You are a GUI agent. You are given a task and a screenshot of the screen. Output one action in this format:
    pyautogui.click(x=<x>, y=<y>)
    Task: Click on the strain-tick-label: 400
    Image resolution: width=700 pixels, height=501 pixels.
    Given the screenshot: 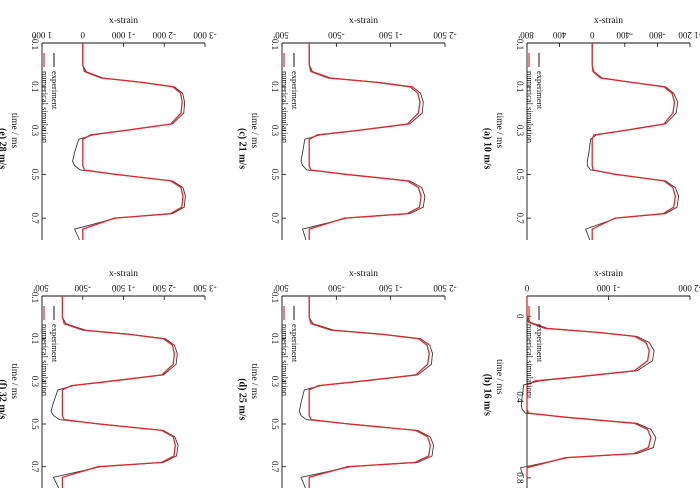 What is the action you would take?
    pyautogui.click(x=559, y=35)
    